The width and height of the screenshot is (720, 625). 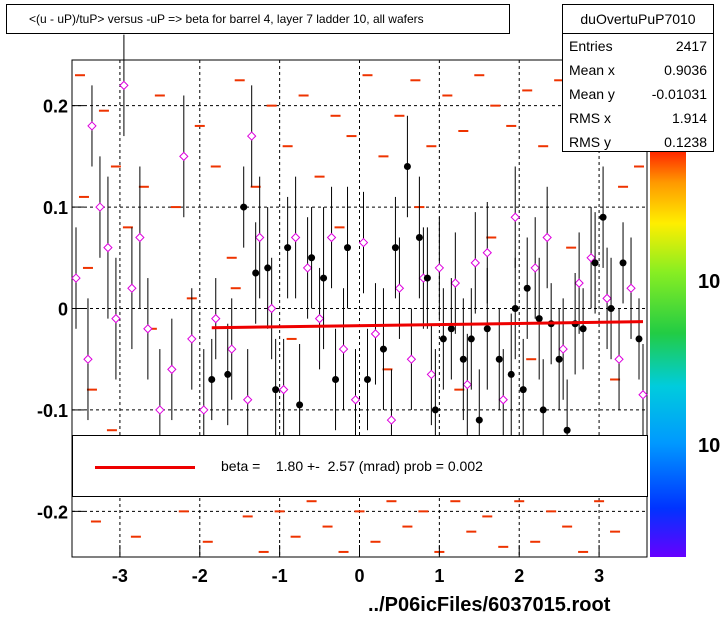 What do you see at coordinates (691, 46) in the screenshot?
I see `stats-value: 2417` at bounding box center [691, 46].